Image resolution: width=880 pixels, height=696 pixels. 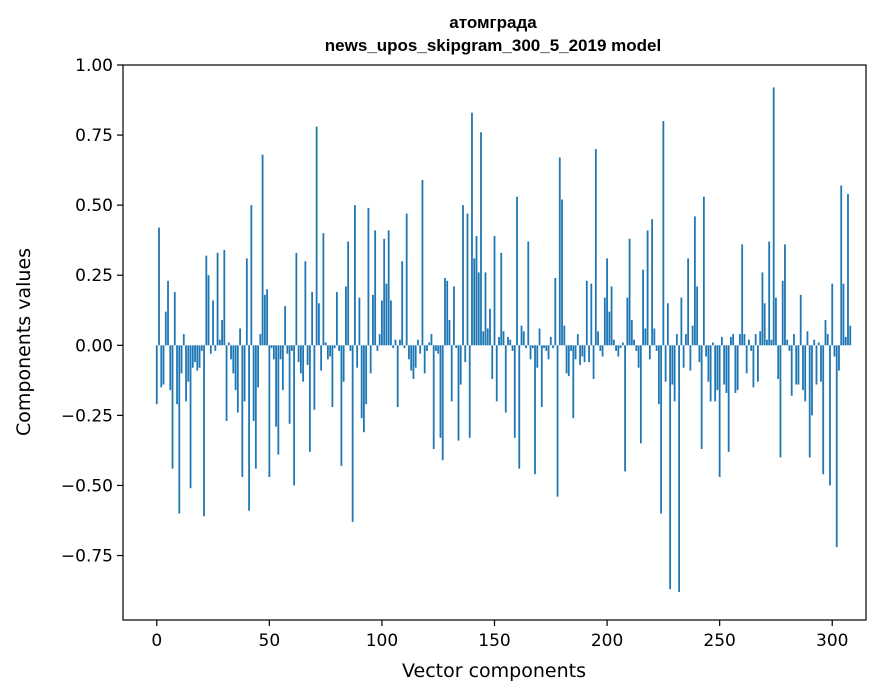 What do you see at coordinates (499, 635) in the screenshot?
I see `x-ticks-group: 0 50 100 150 200 250 300` at bounding box center [499, 635].